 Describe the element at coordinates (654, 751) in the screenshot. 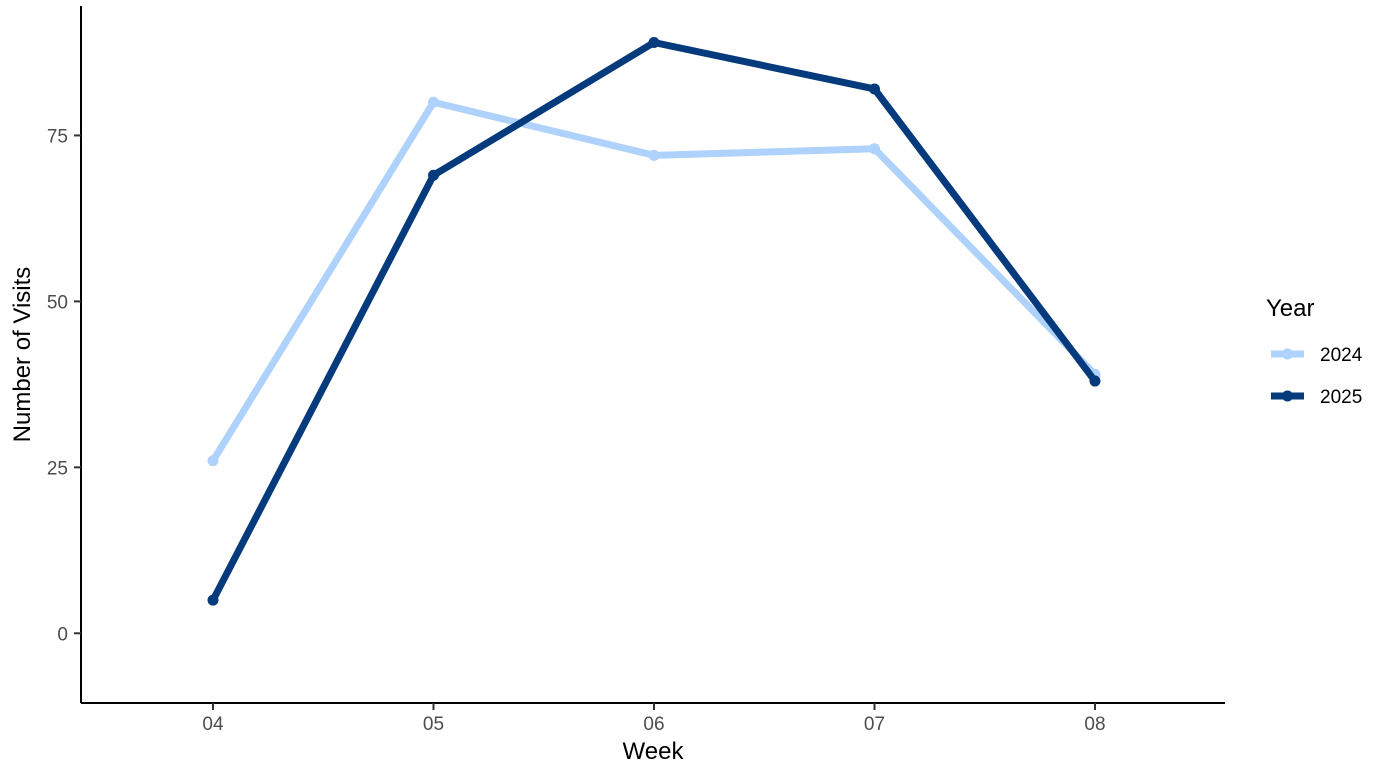

I see `x-axis-title: Week` at that location.